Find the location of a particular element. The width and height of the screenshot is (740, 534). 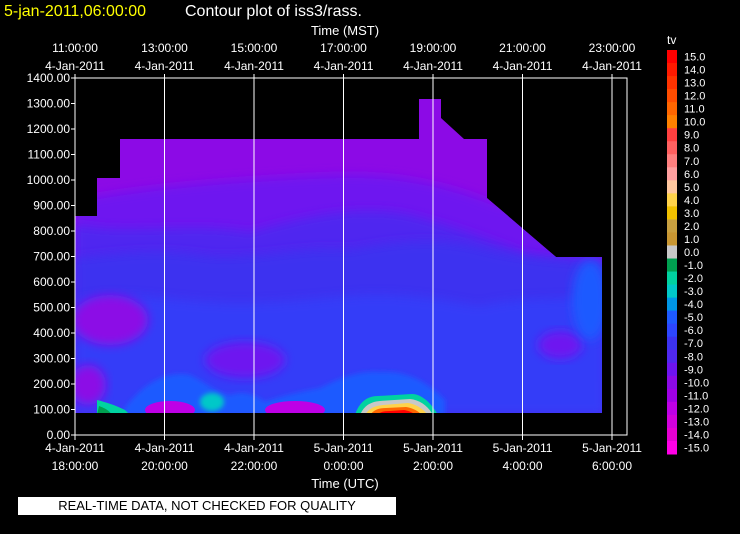

colorbar-level-label: -10.0 is located at coordinates (696, 383).